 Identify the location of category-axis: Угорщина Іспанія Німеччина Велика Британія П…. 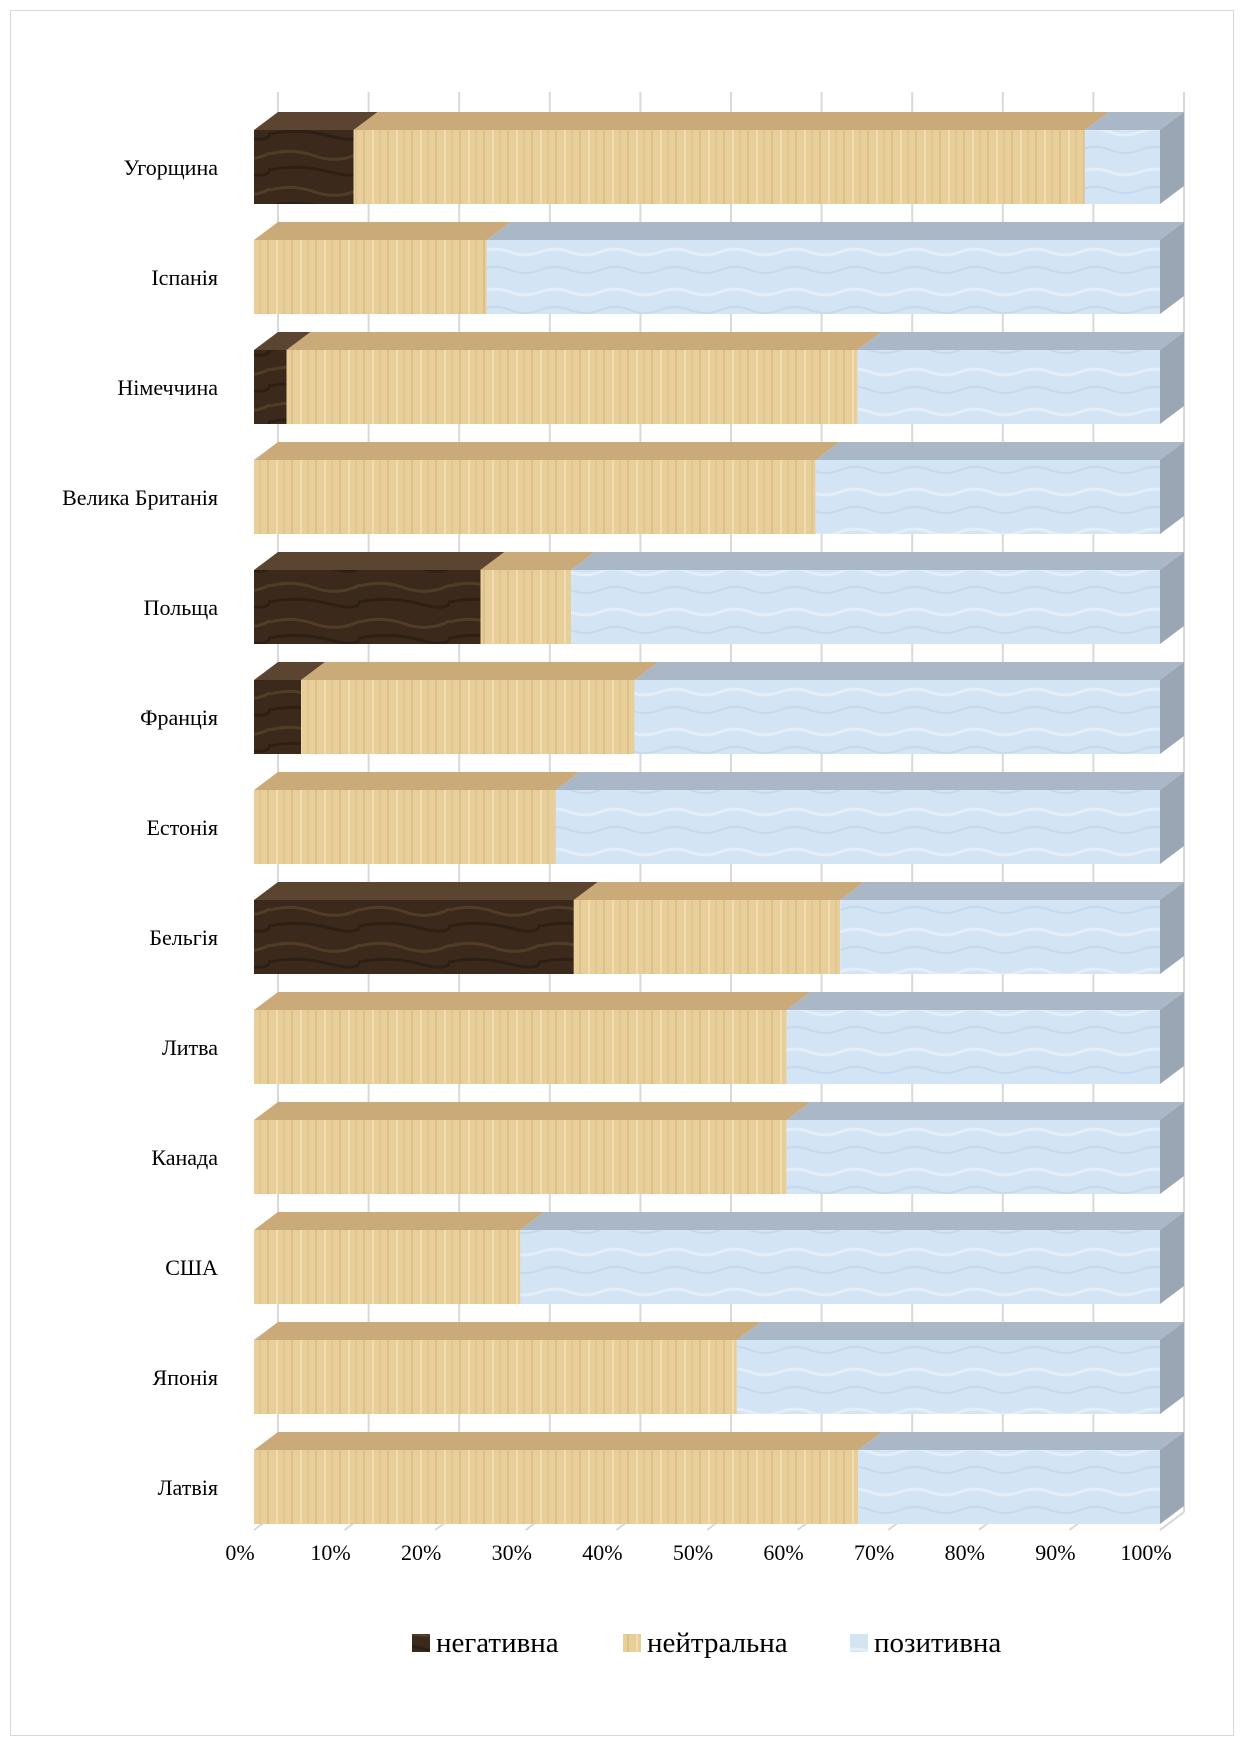
(140, 827).